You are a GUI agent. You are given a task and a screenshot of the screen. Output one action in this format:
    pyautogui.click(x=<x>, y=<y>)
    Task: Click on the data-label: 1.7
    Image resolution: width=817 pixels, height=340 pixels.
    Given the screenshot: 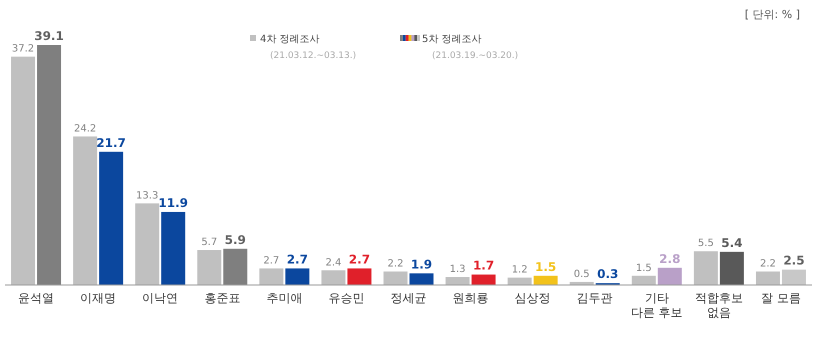 What is the action you would take?
    pyautogui.click(x=483, y=265)
    